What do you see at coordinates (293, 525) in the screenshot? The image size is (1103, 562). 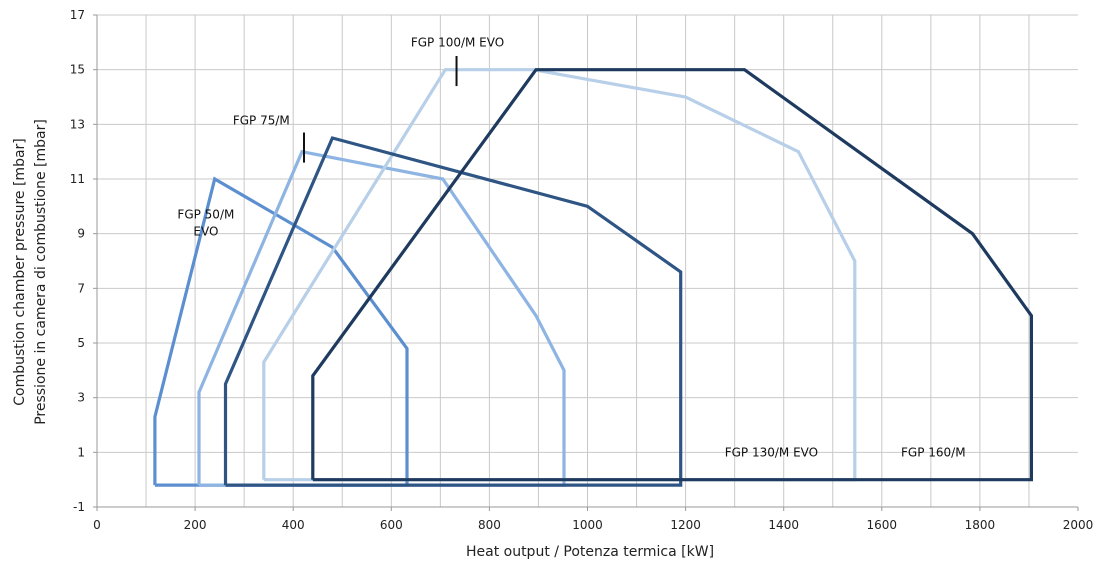 I see `x-tick-label: 400` at bounding box center [293, 525].